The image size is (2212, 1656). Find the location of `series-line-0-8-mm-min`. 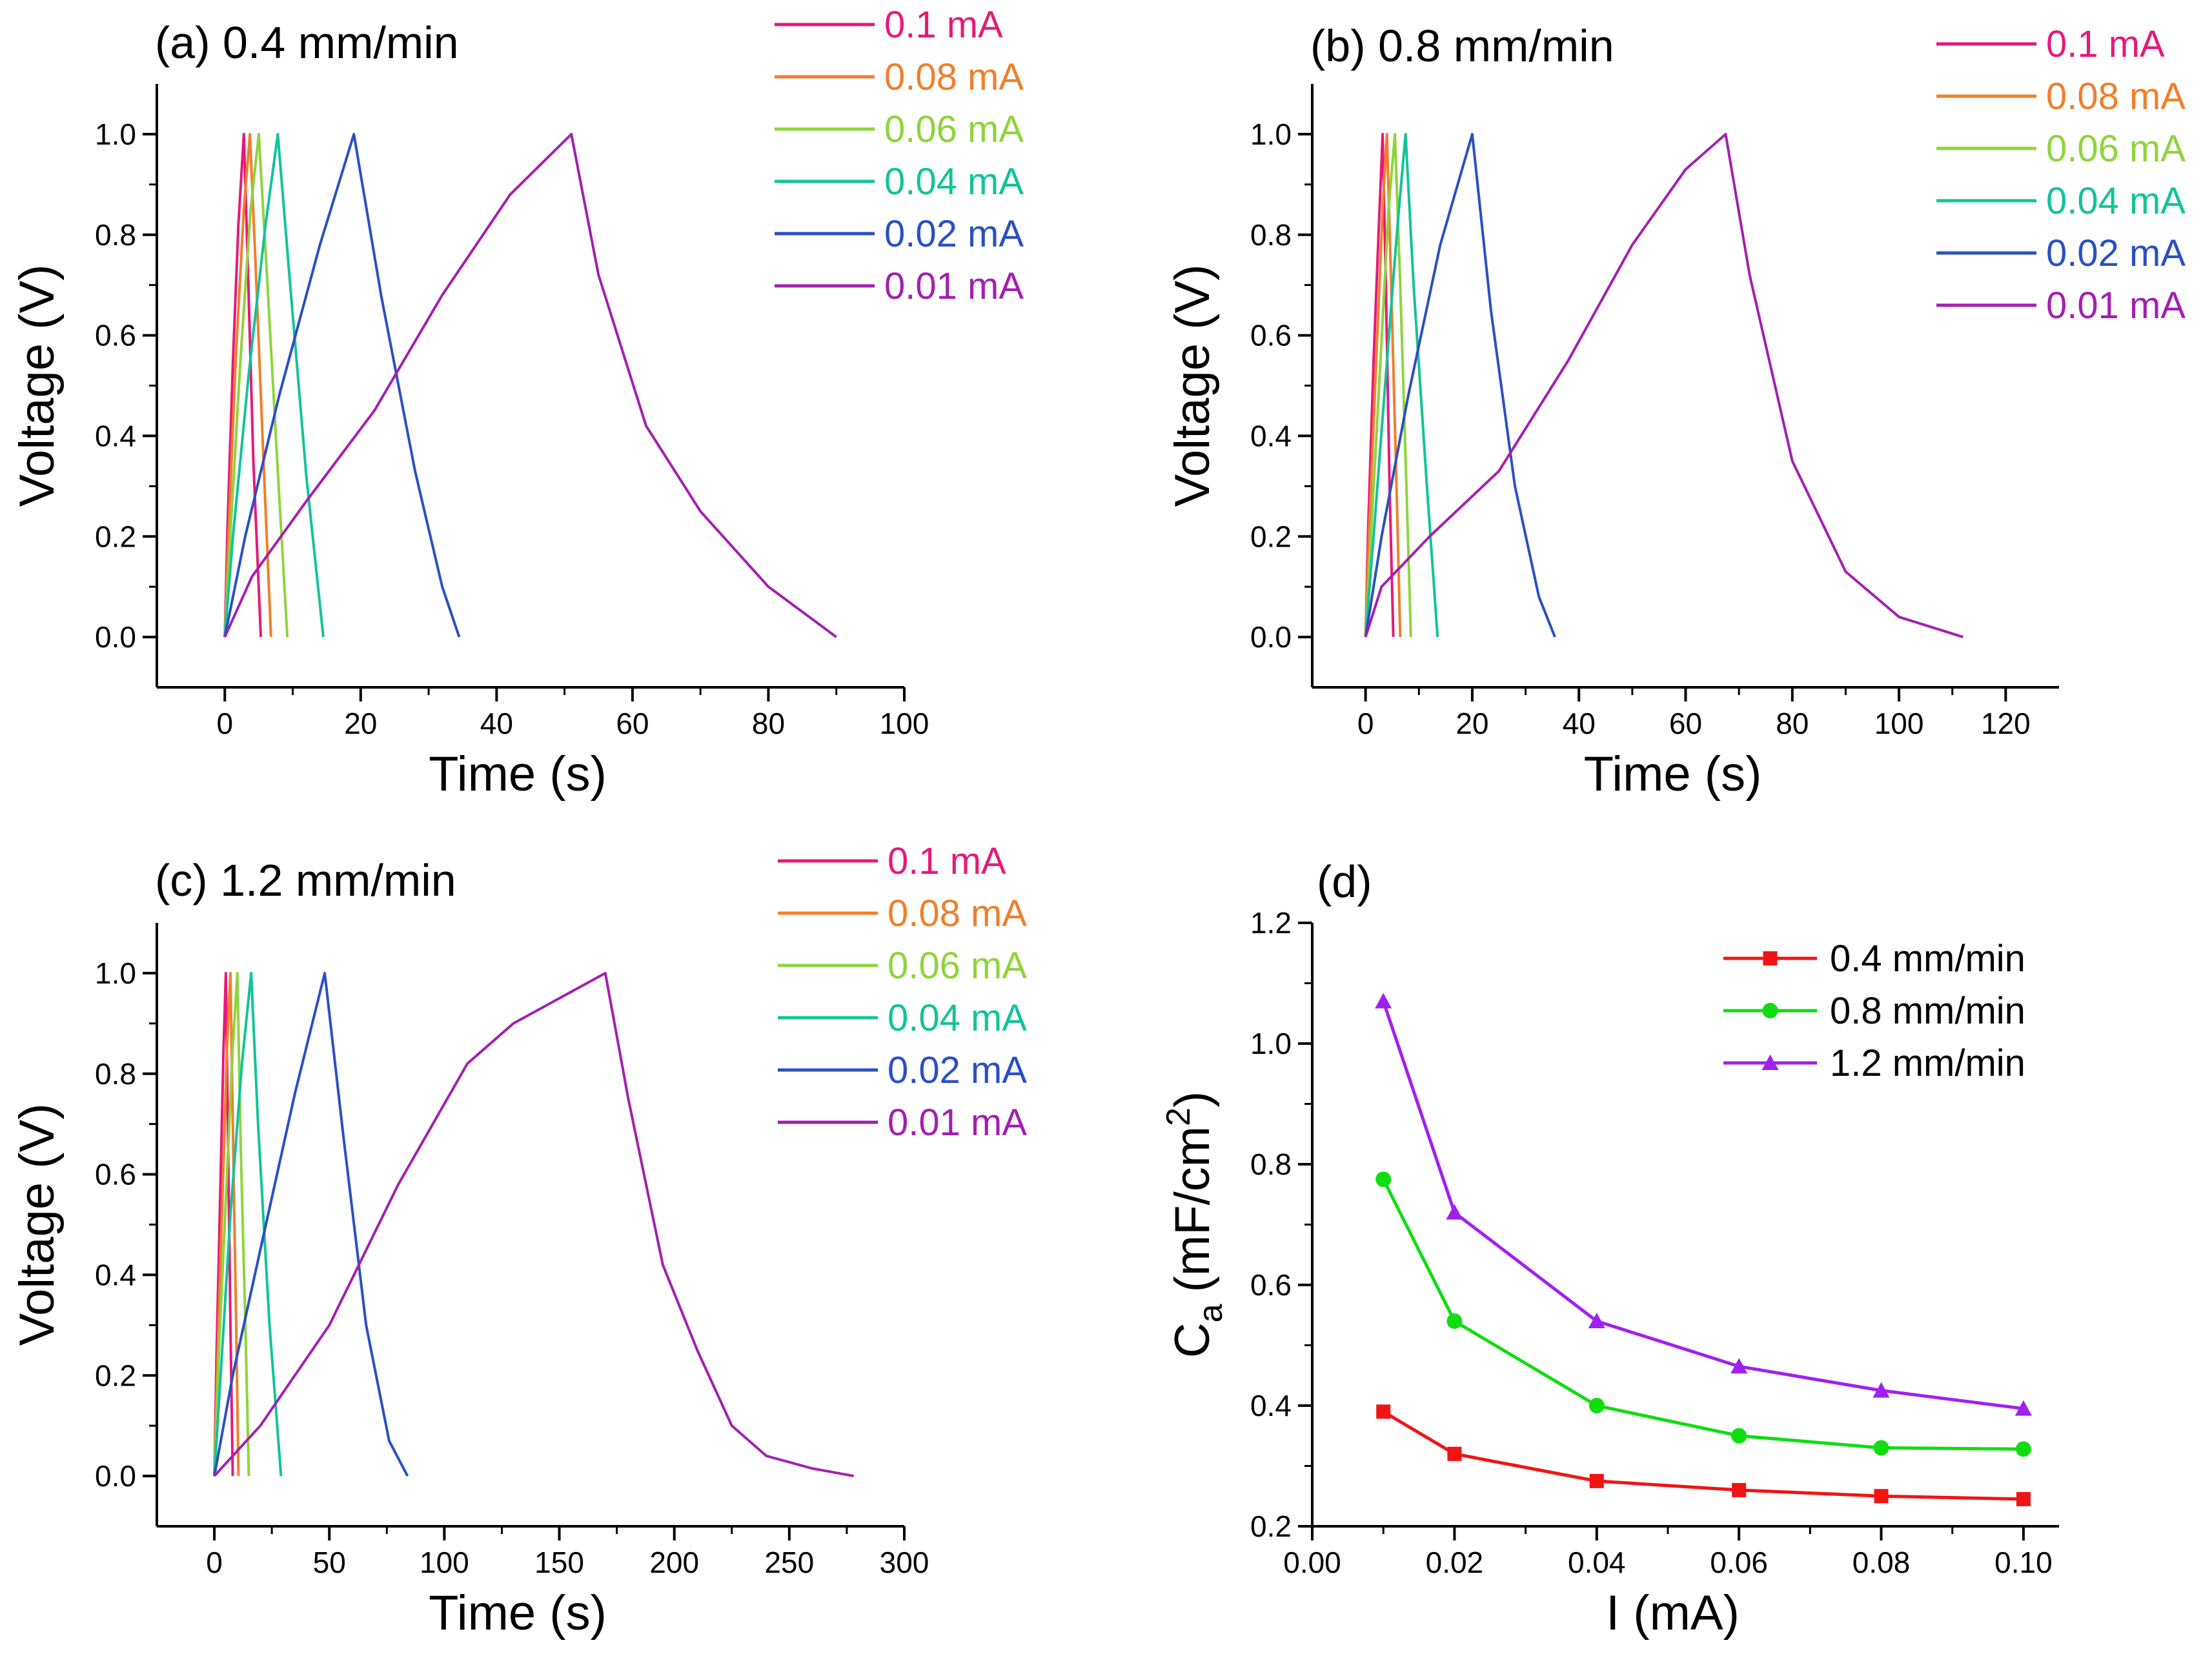

series-line-0-8-mm-min is located at coordinates (1702, 1315).